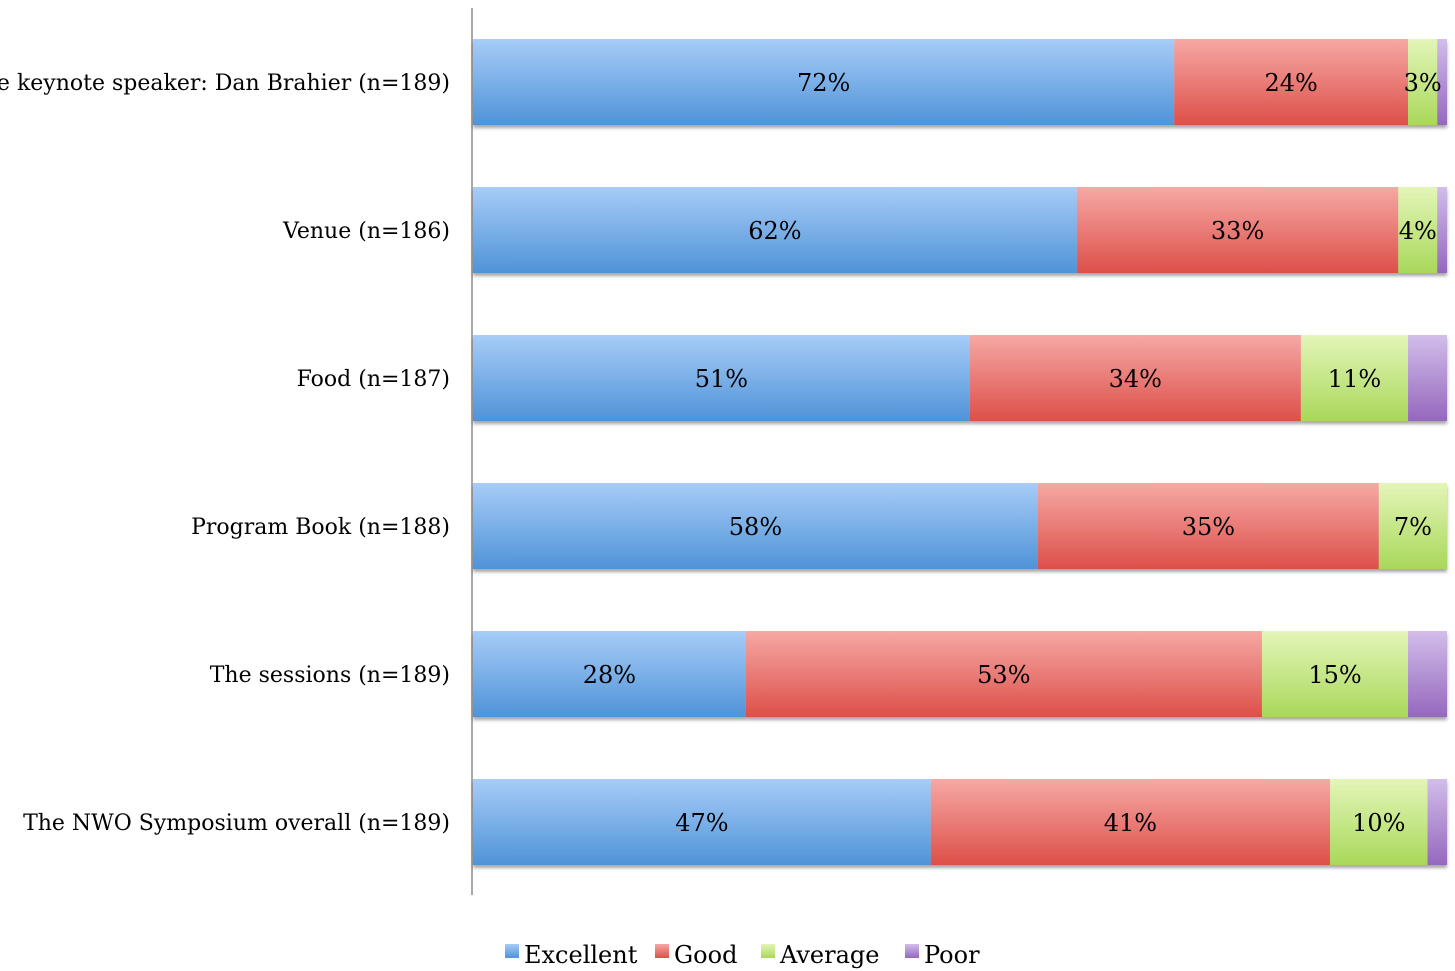 The width and height of the screenshot is (1455, 971). I want to click on legend-label: Average, so click(829, 955).